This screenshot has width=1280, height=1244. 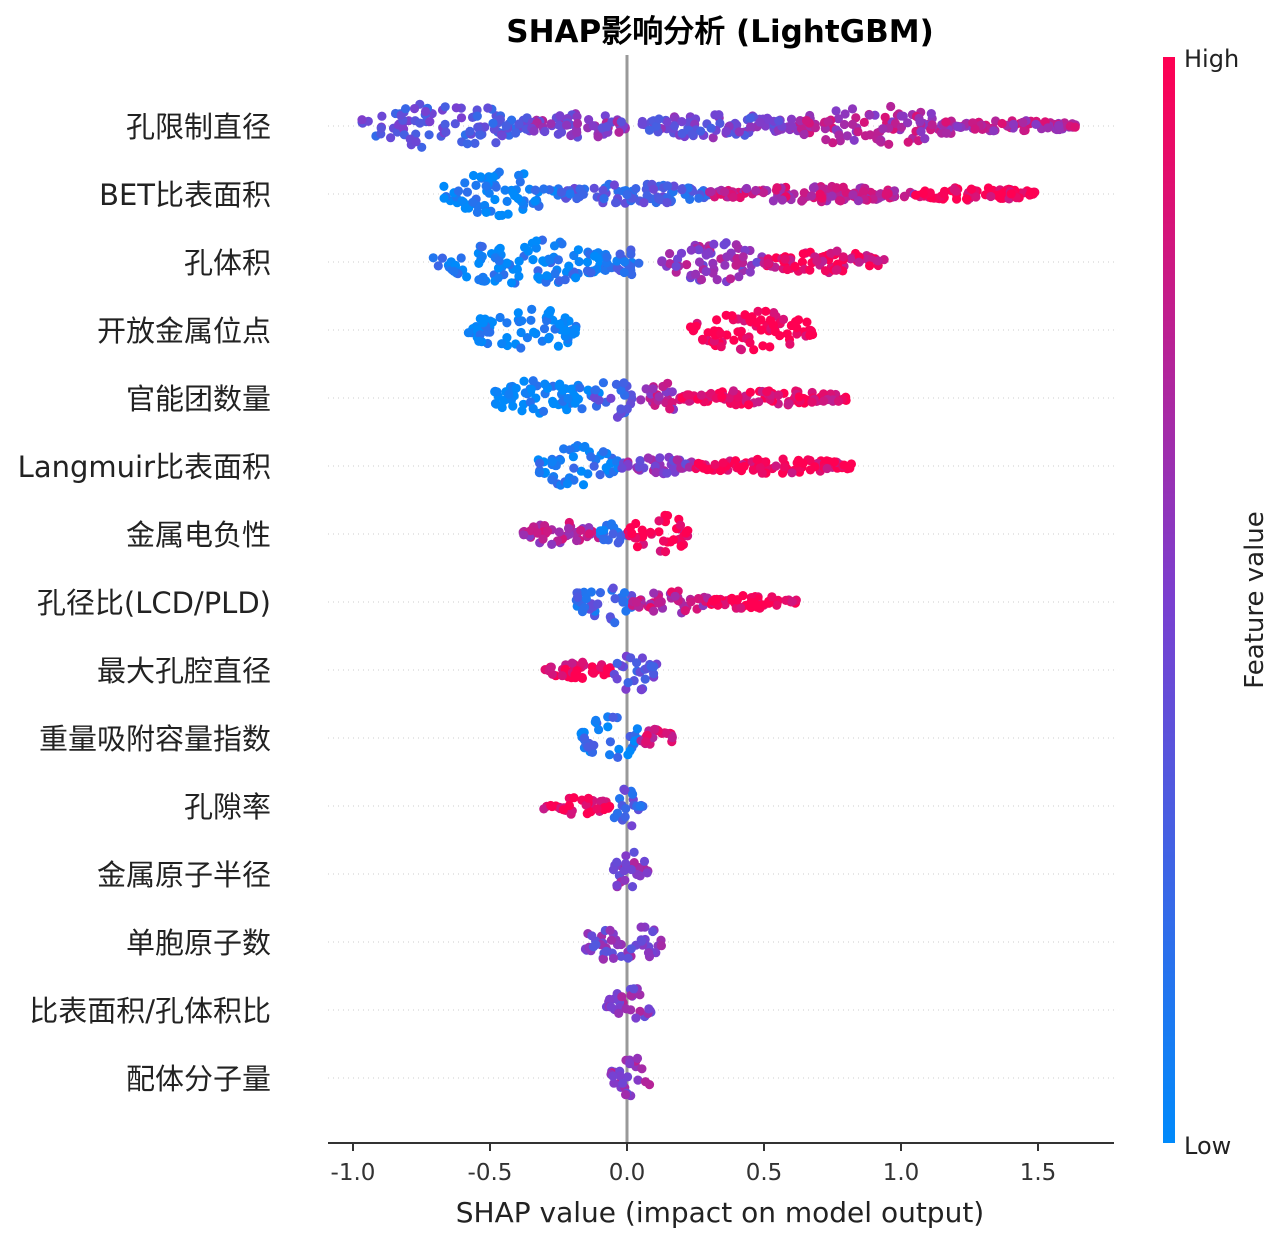 I want to click on feature-label: 重量吸附容量指数, so click(x=155, y=739).